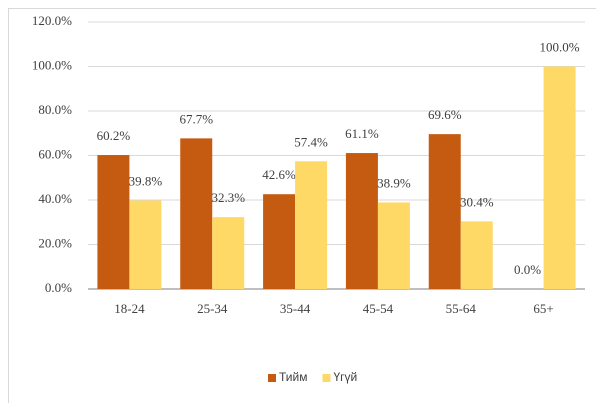 This screenshot has width=596, height=403. Describe the element at coordinates (362, 133) in the screenshot. I see `data-label: 61.1%` at that location.